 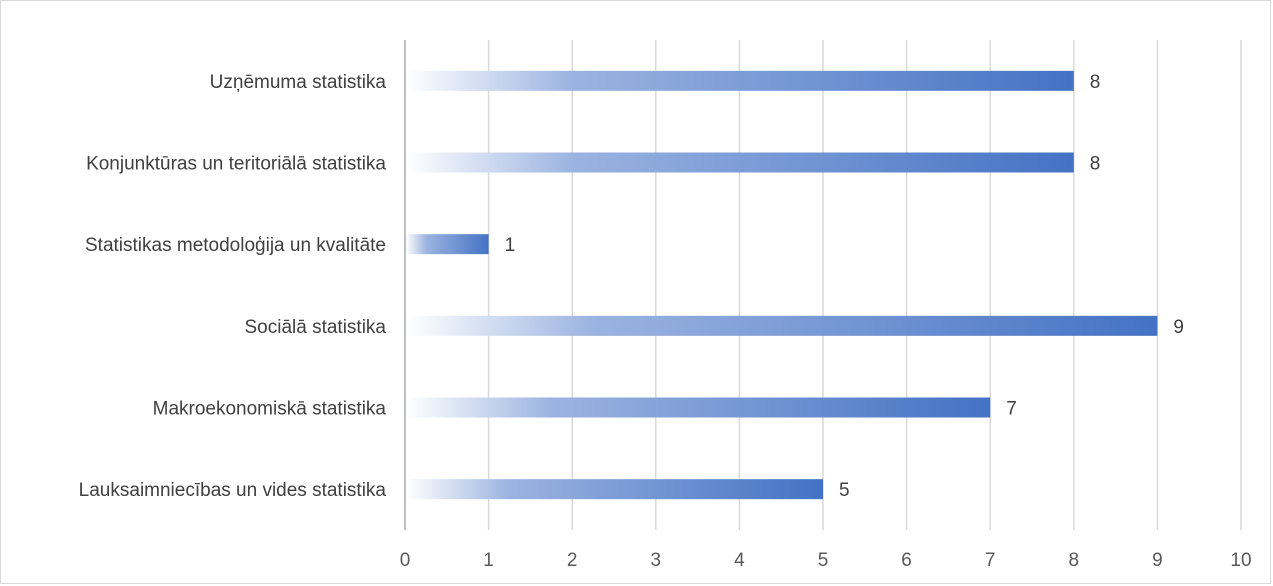 What do you see at coordinates (823, 560) in the screenshot?
I see `x-tick-label: 5` at bounding box center [823, 560].